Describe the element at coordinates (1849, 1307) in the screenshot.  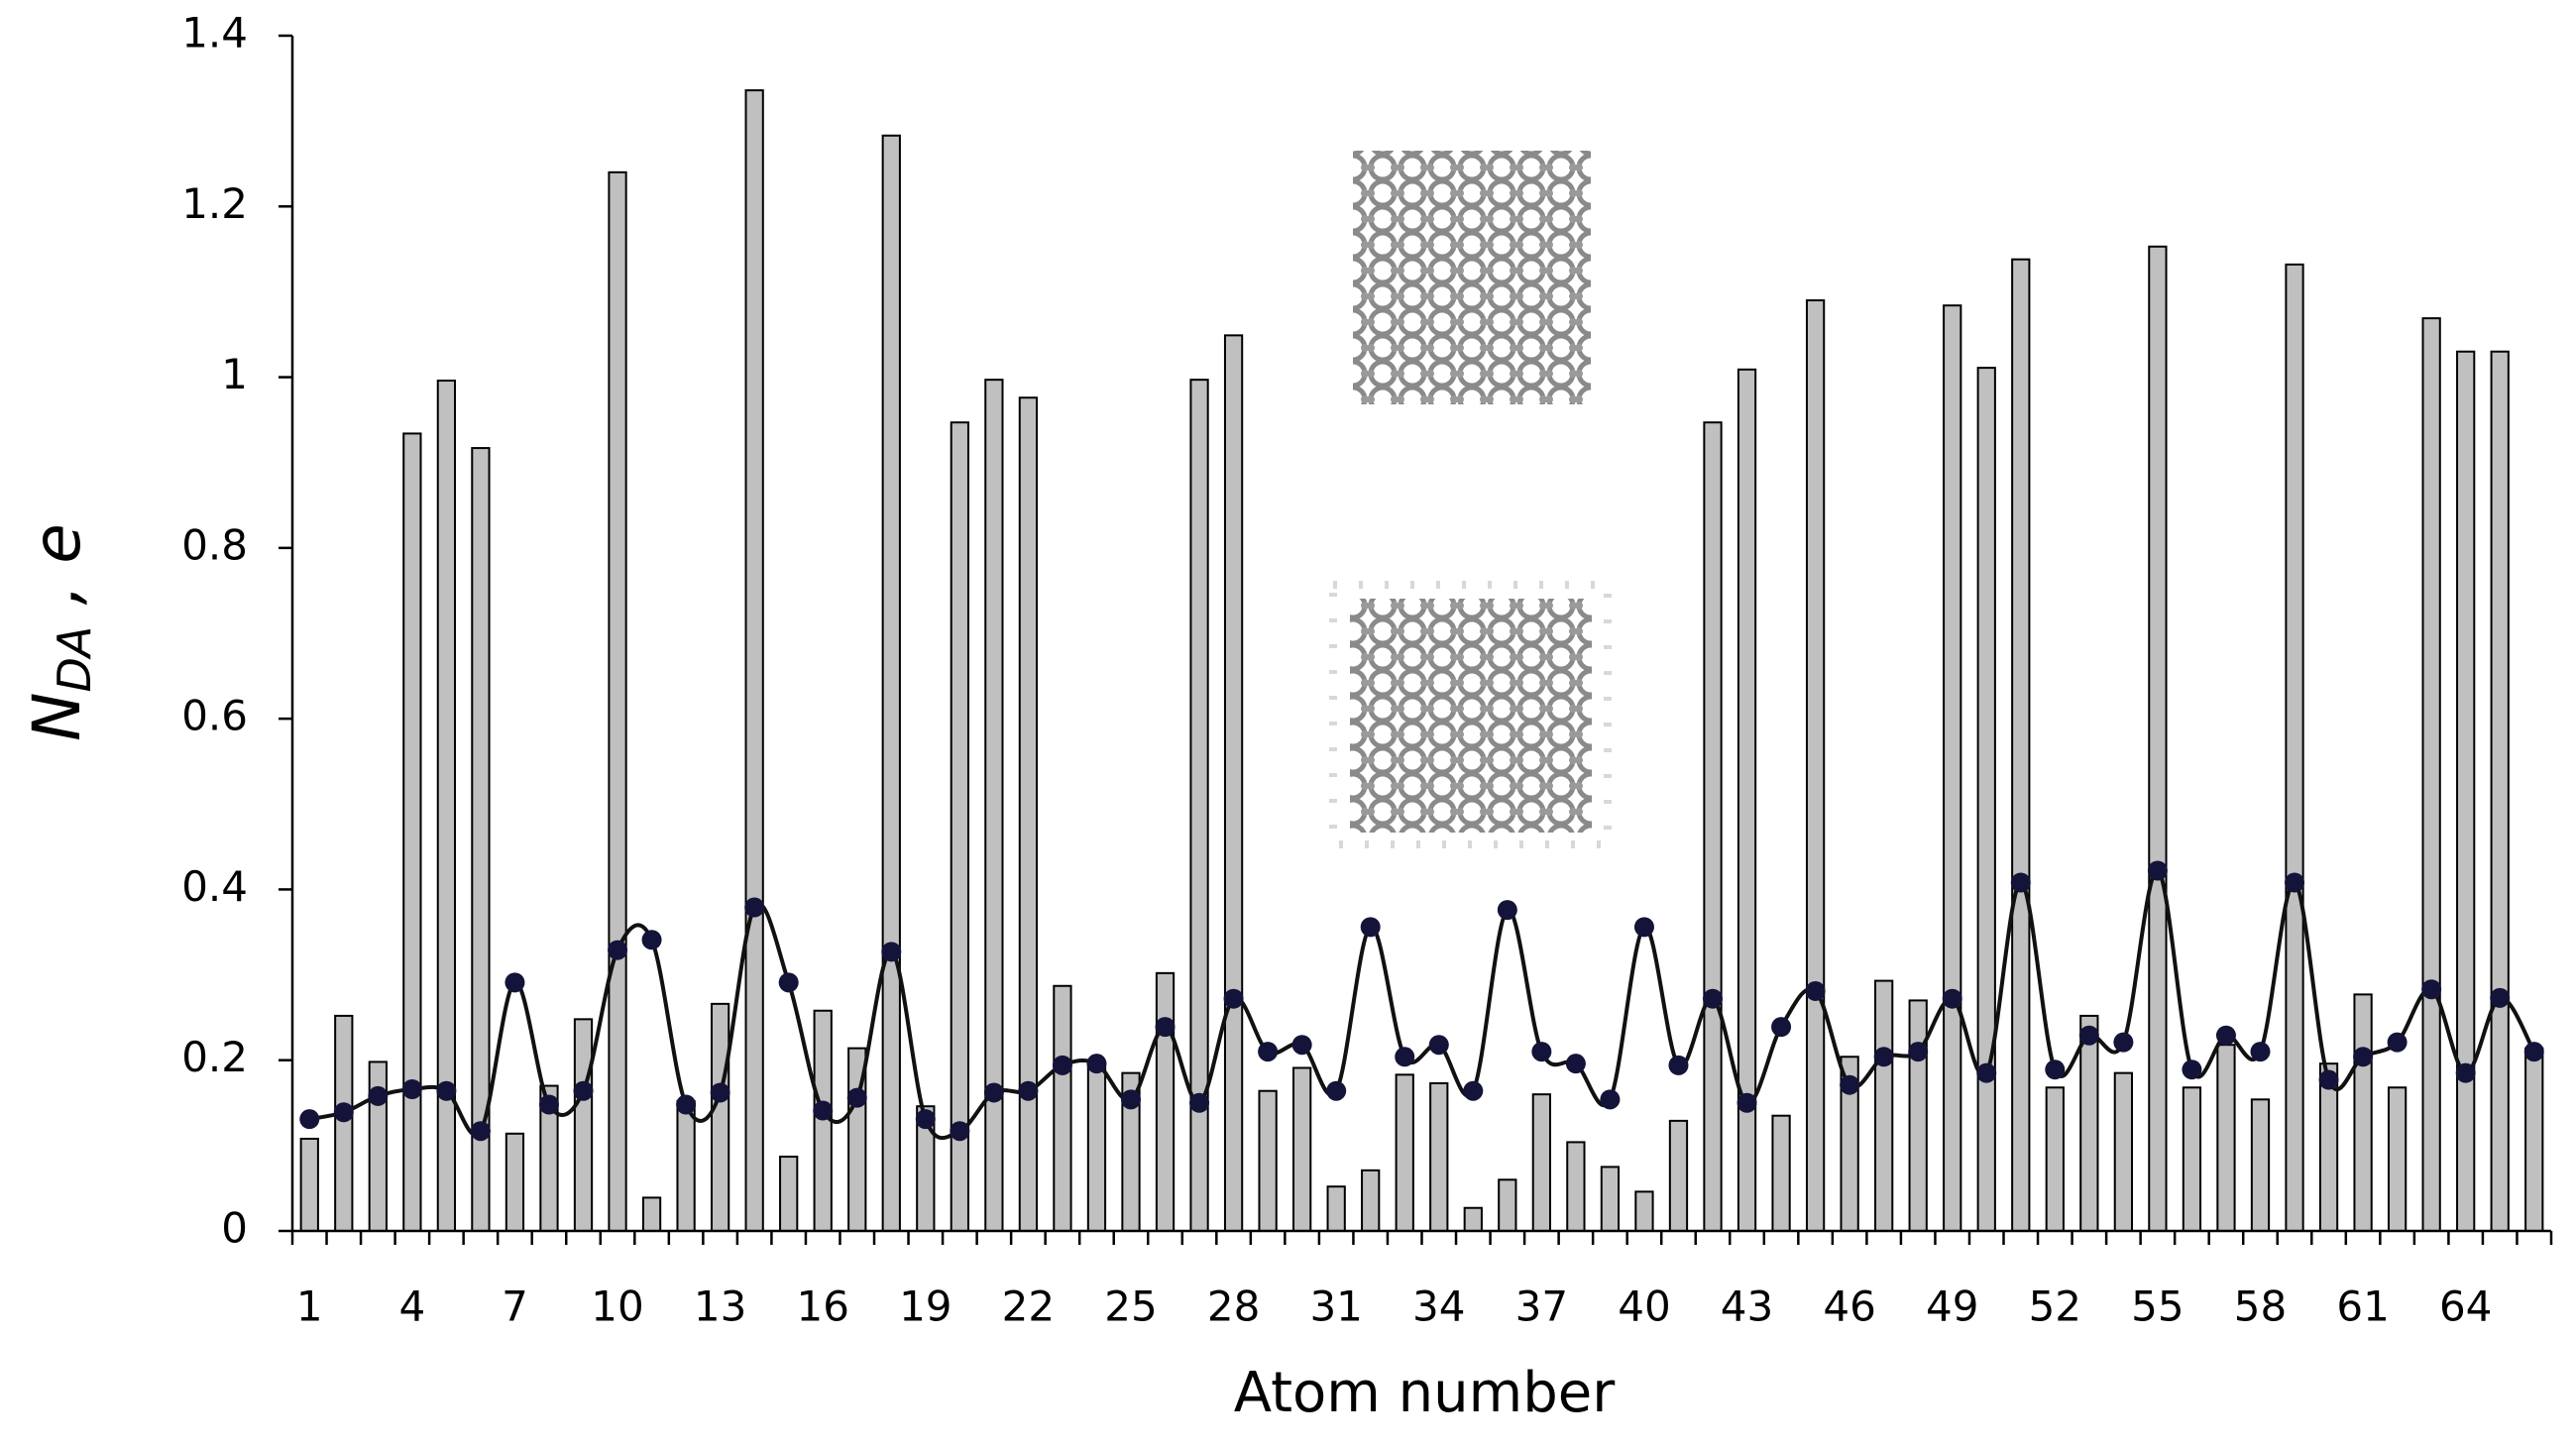
I see `x-tick-label: 46` at that location.